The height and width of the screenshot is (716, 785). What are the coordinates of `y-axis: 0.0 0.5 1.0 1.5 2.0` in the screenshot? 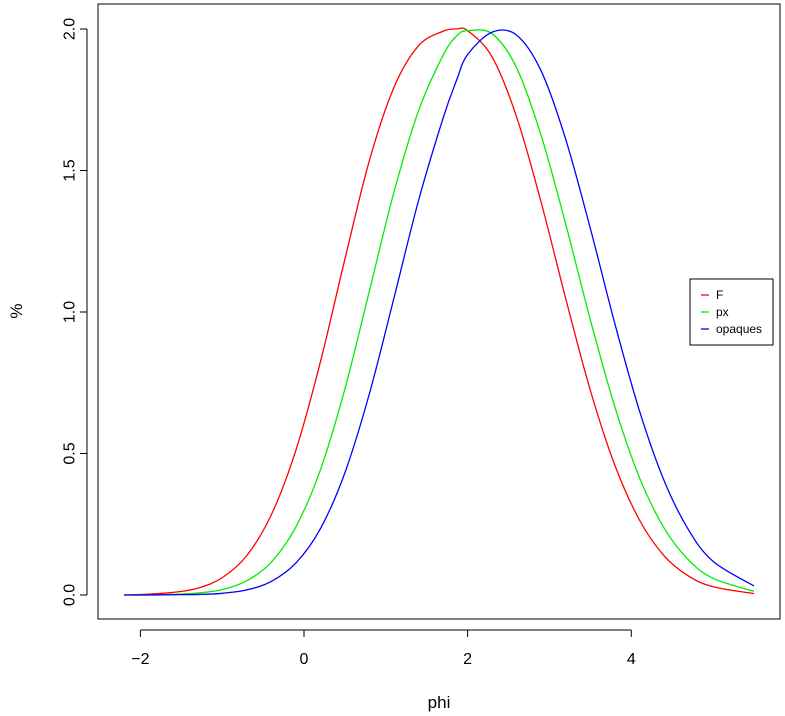 It's located at (75, 312).